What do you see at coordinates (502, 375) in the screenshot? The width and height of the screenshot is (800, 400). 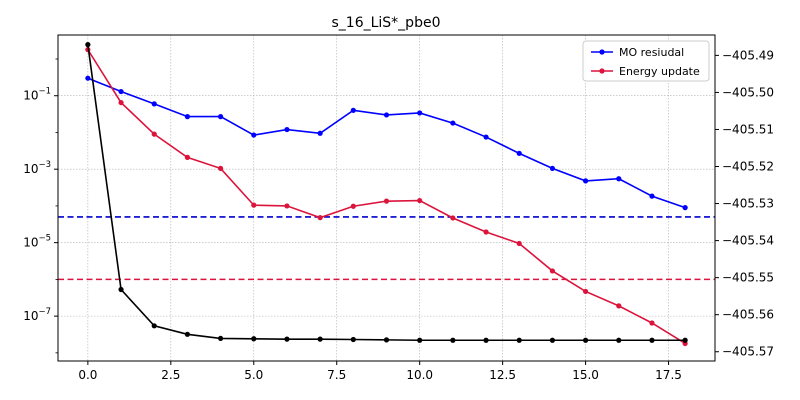 I see `x-tick-label: 12.5` at bounding box center [502, 375].